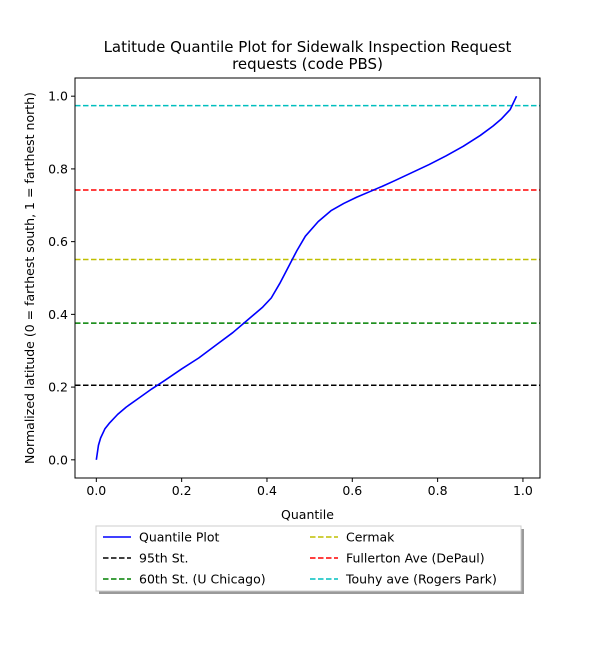 This screenshot has height=650, width=600. I want to click on x-axis-ticks: 0.0 0.2 0.4 0.6 0.8 1.0, so click(309, 488).